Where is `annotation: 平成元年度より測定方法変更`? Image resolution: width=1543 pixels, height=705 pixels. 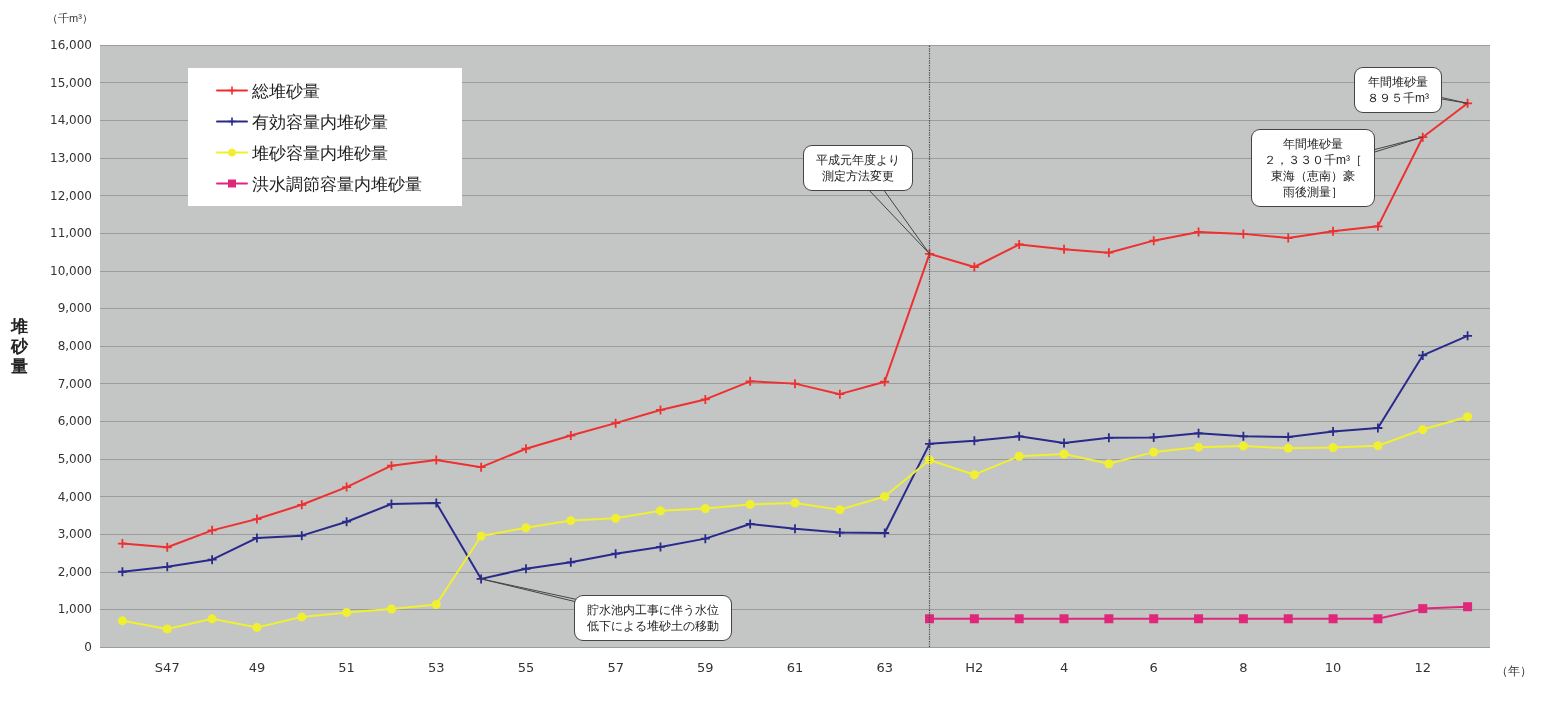
annotation: 平成元年度より測定方法変更 is located at coordinates (858, 168).